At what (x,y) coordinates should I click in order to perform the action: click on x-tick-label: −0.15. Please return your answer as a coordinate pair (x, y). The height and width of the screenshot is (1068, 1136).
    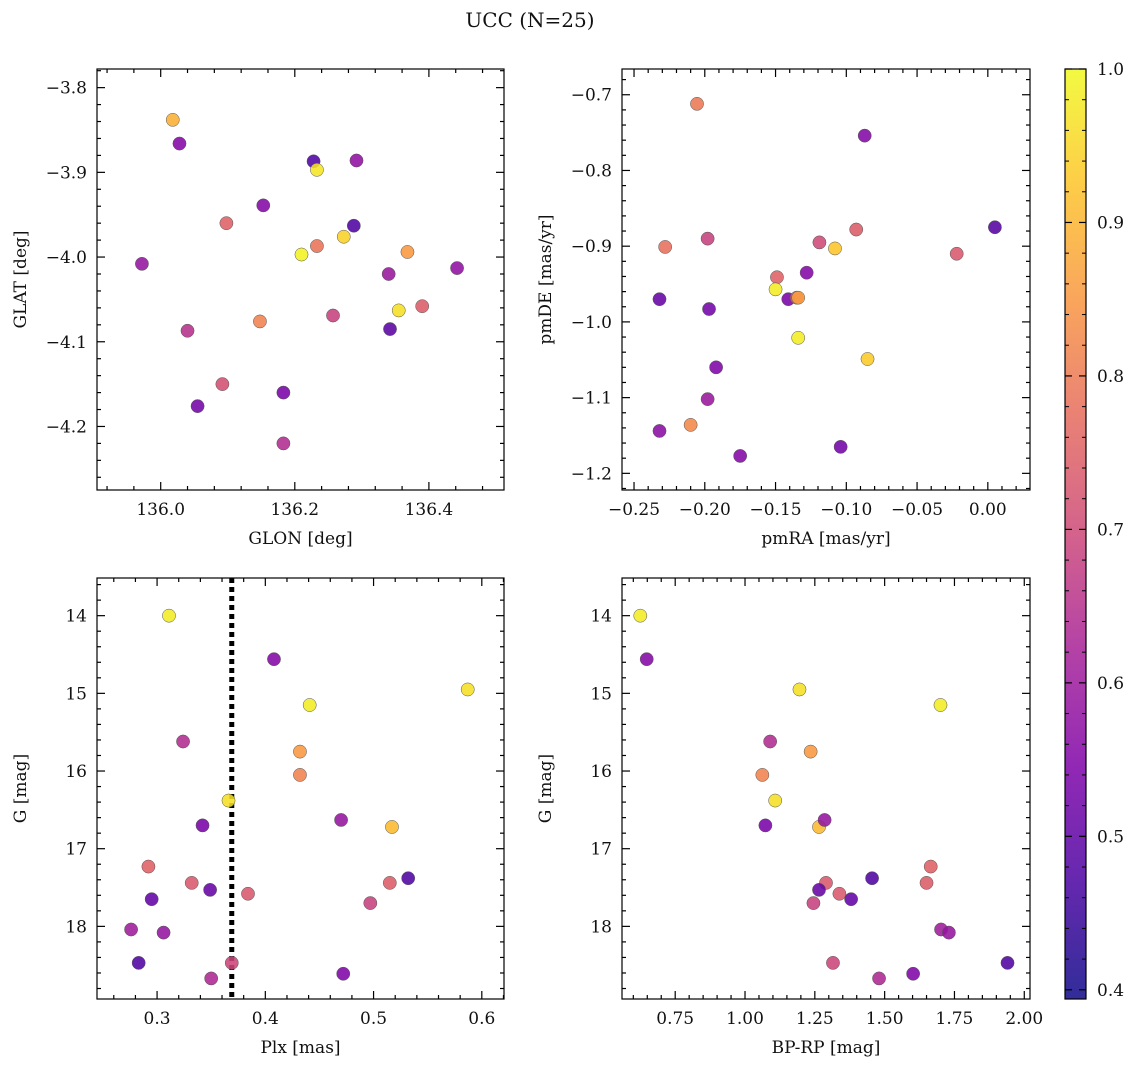
    Looking at the image, I should click on (775, 510).